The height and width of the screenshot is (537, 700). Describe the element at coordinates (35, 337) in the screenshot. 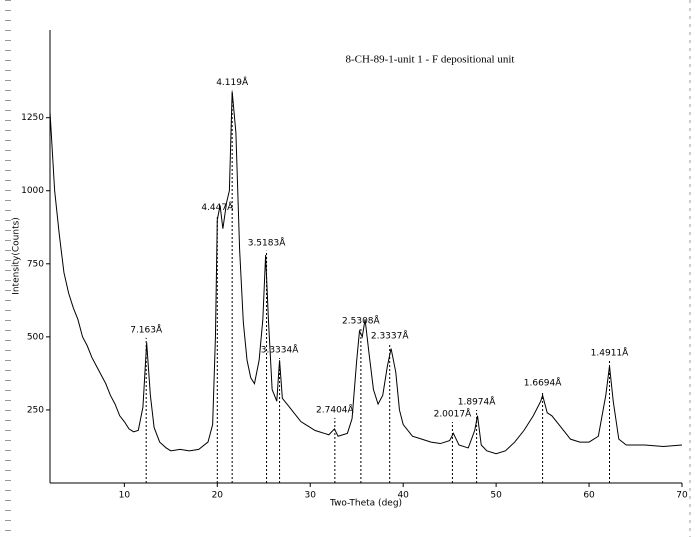

I see `y-tick-label: 500` at that location.